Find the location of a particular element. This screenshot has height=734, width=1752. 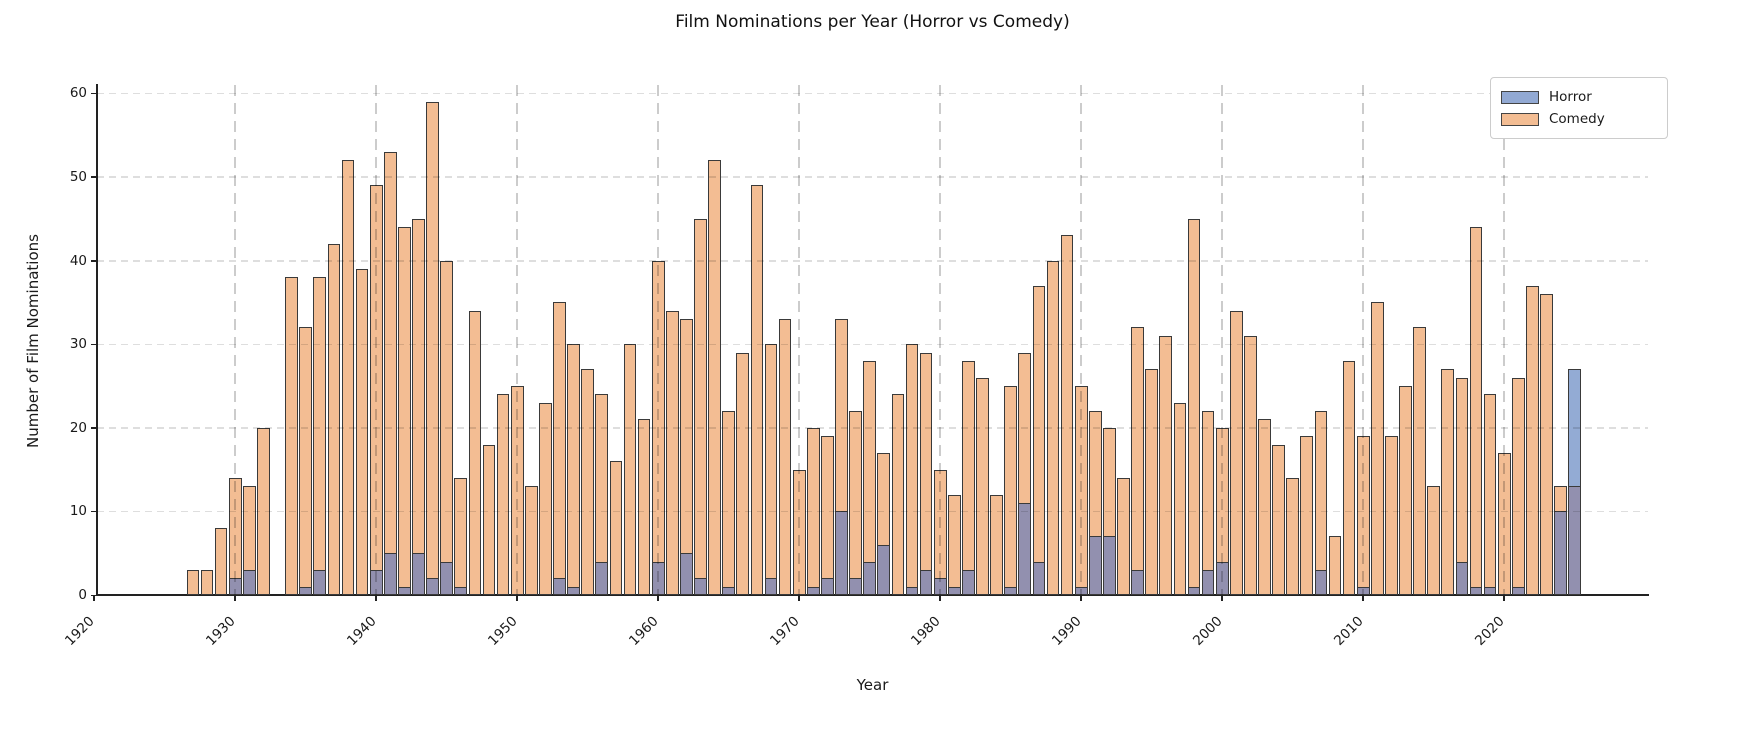

legend-entry: Horror is located at coordinates (1579, 97).